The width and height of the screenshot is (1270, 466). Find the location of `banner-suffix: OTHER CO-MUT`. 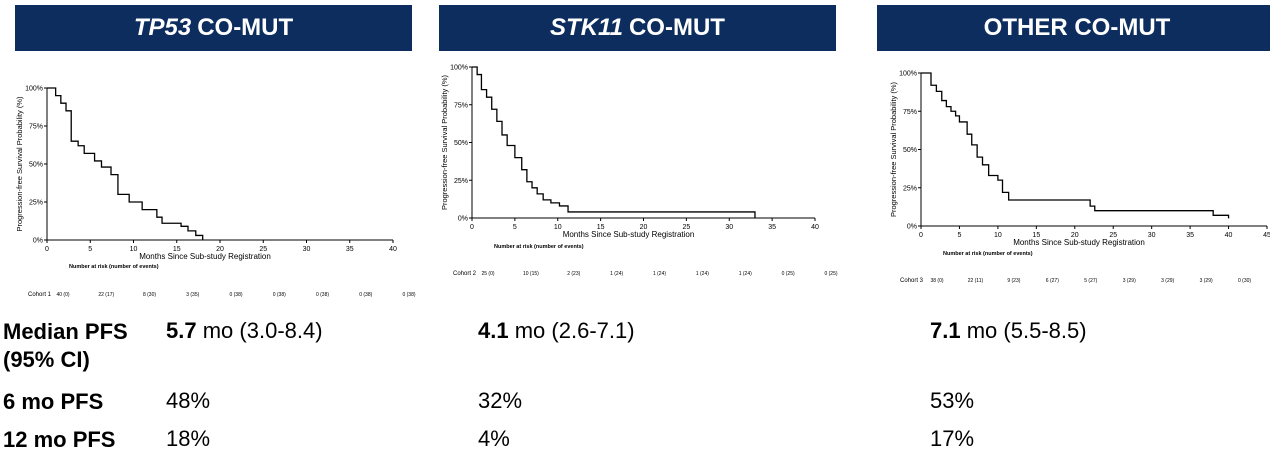

banner-suffix: OTHER CO-MUT is located at coordinates (1077, 27).